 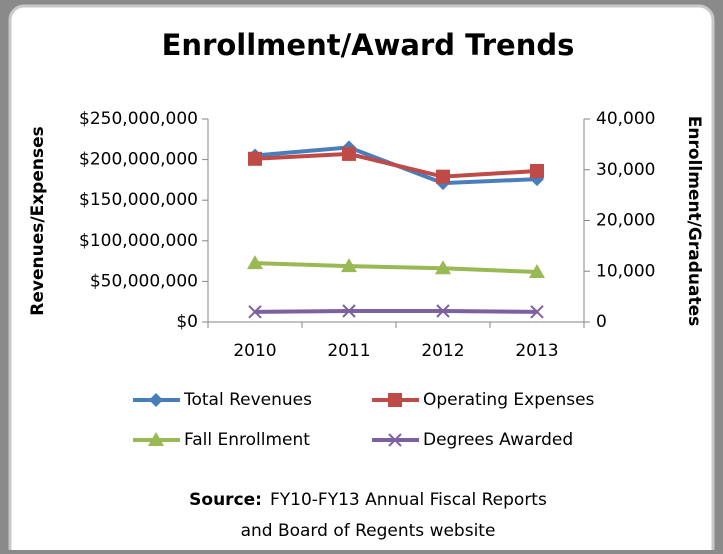 I want to click on y2-axis-title: Enrollment/Graduates, so click(x=694, y=221).